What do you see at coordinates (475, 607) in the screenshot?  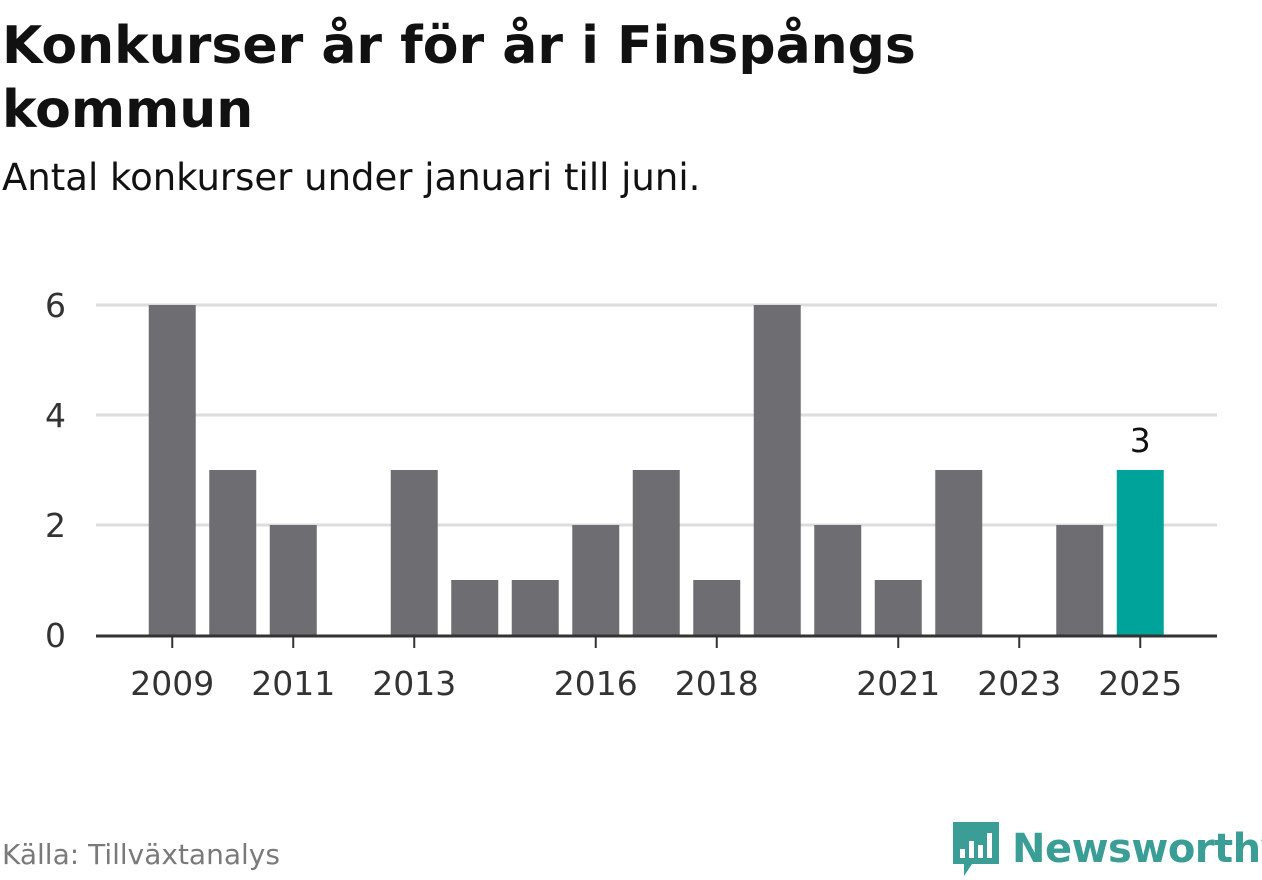 I see `bar-2014` at bounding box center [475, 607].